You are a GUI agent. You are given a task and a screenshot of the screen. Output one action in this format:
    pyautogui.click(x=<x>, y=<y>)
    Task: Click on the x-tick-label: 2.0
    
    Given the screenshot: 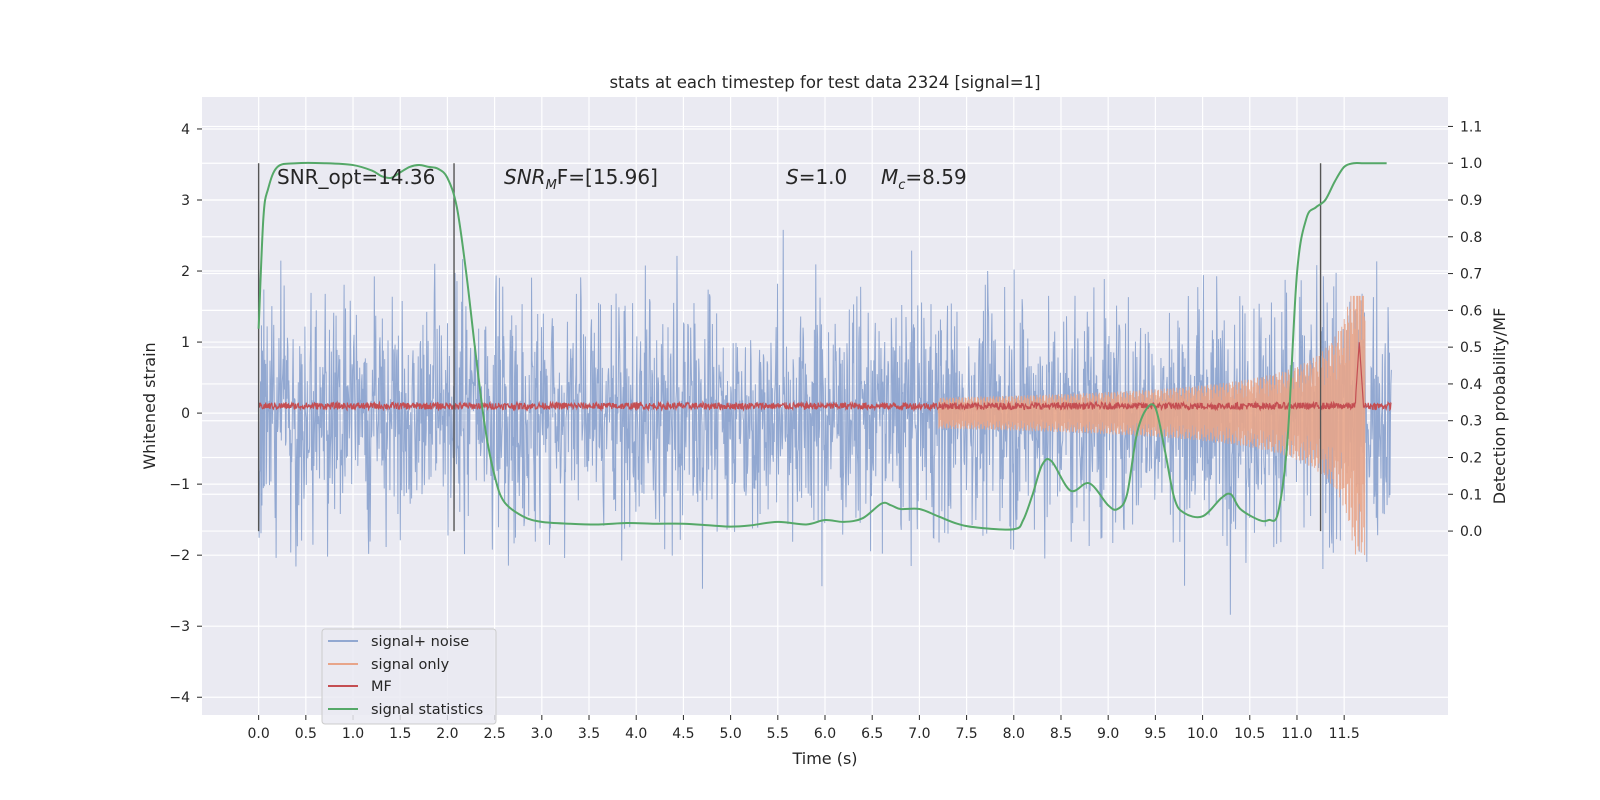 What is the action you would take?
    pyautogui.click(x=447, y=734)
    